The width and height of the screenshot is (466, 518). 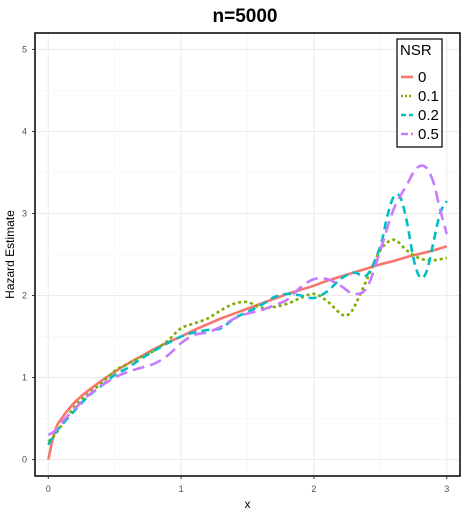 I want to click on legend-label-0.5: 0.5, so click(x=428, y=134).